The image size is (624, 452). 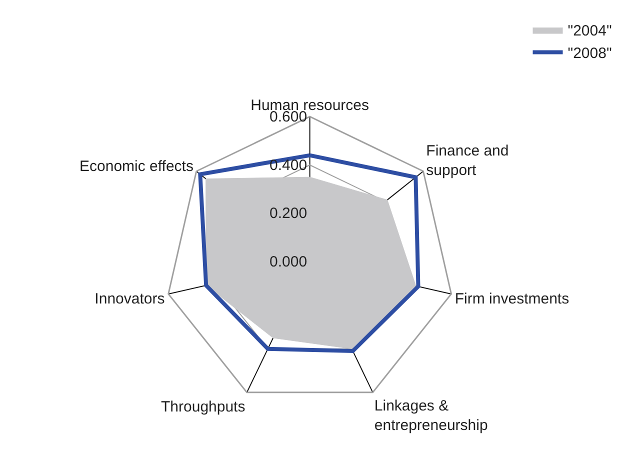 I want to click on legend-label: "2008", so click(x=590, y=53).